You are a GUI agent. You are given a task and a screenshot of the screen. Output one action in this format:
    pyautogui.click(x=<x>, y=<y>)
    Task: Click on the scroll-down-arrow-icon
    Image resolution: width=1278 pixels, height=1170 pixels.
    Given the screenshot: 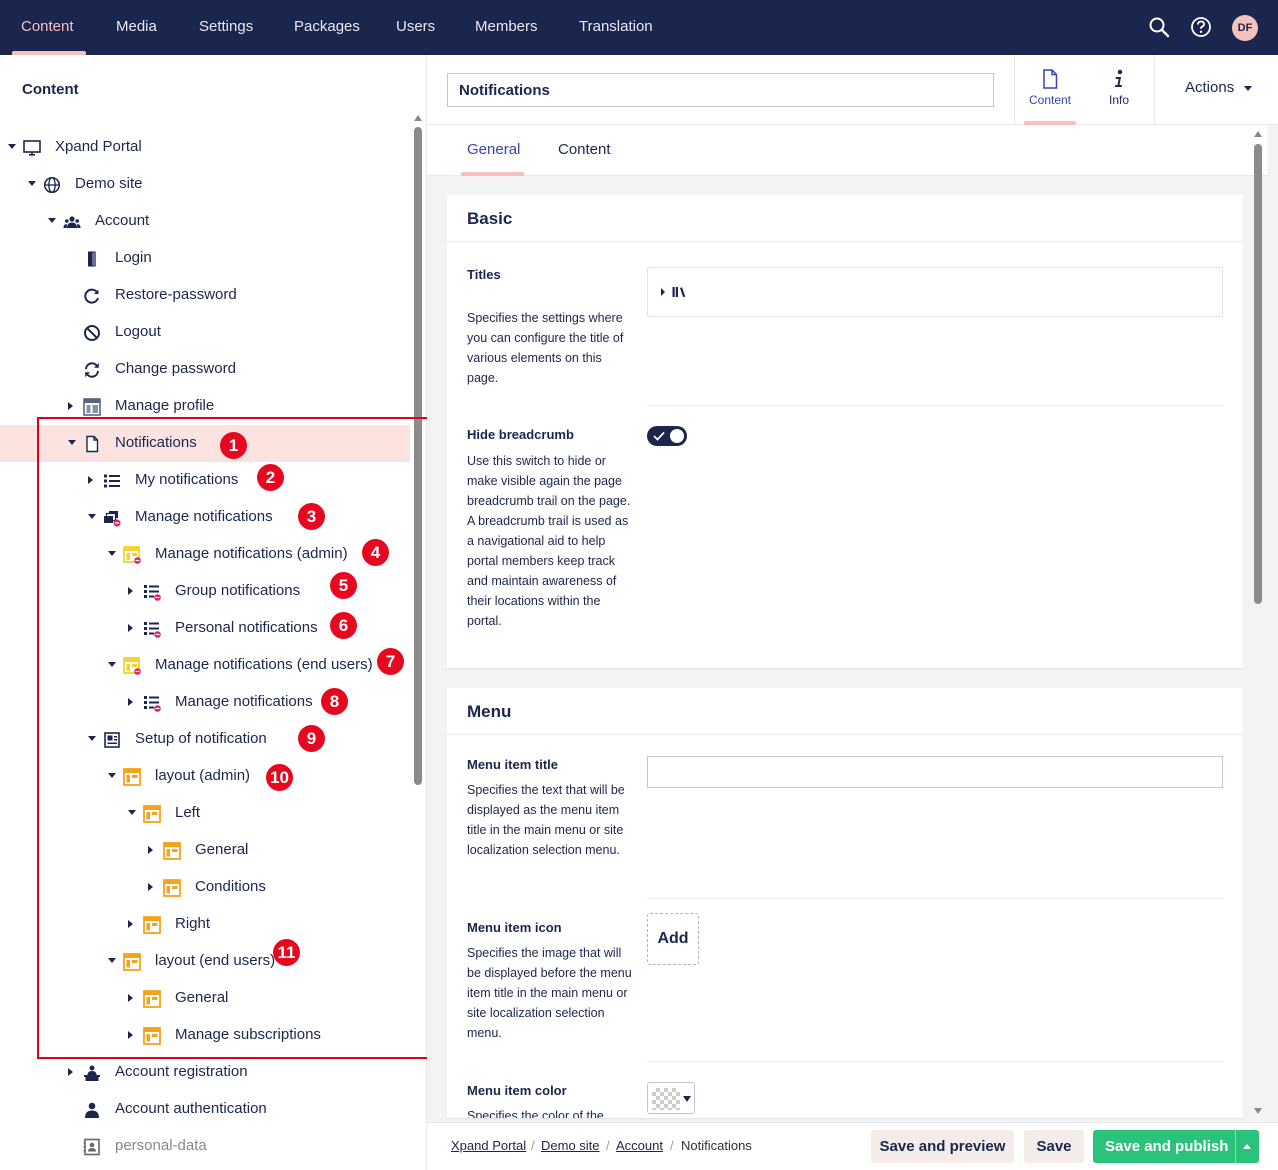 What is the action you would take?
    pyautogui.click(x=1258, y=1111)
    